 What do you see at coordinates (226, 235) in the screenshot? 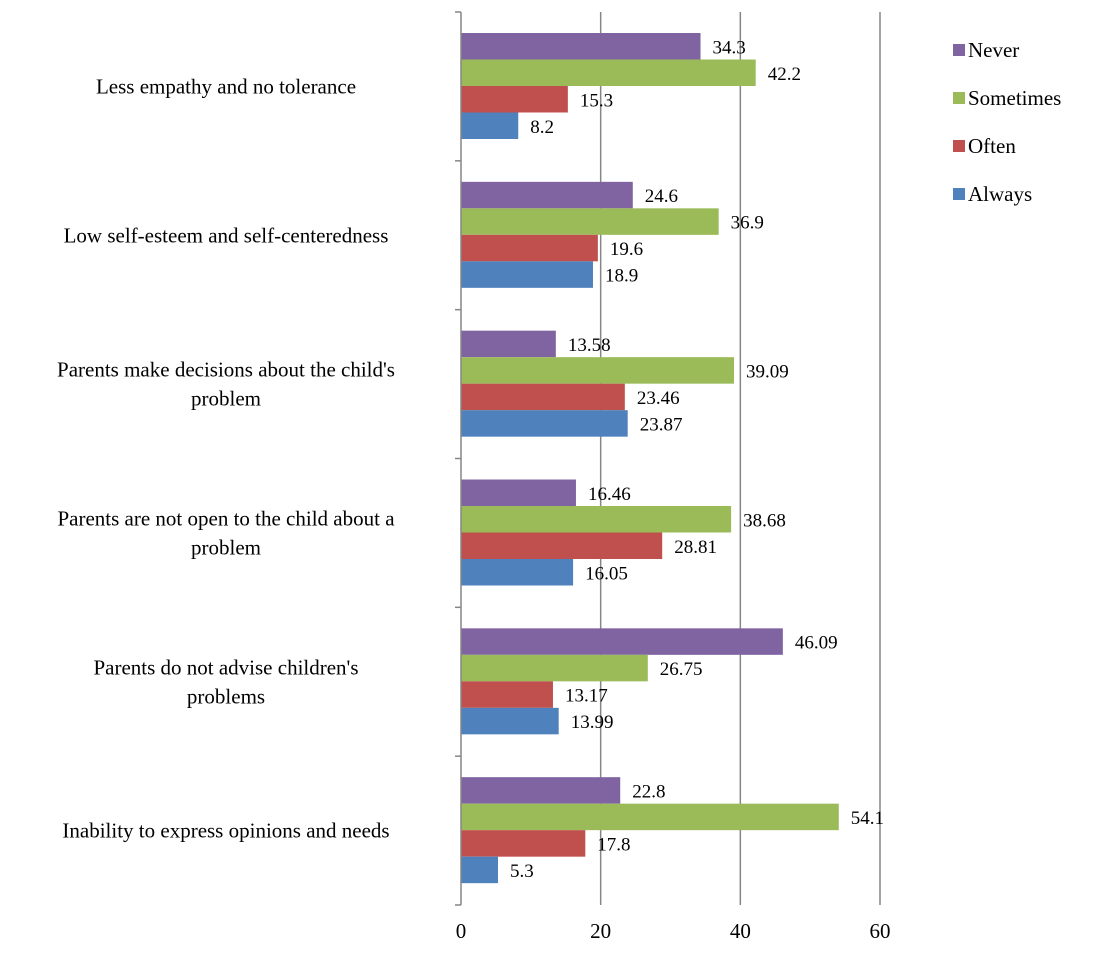
I see `category-label-2: Low self-esteem and self-centeredness` at bounding box center [226, 235].